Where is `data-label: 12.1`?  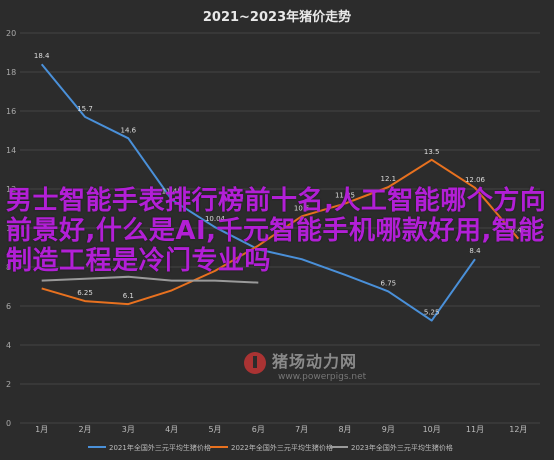 data-label: 12.1 is located at coordinates (389, 179).